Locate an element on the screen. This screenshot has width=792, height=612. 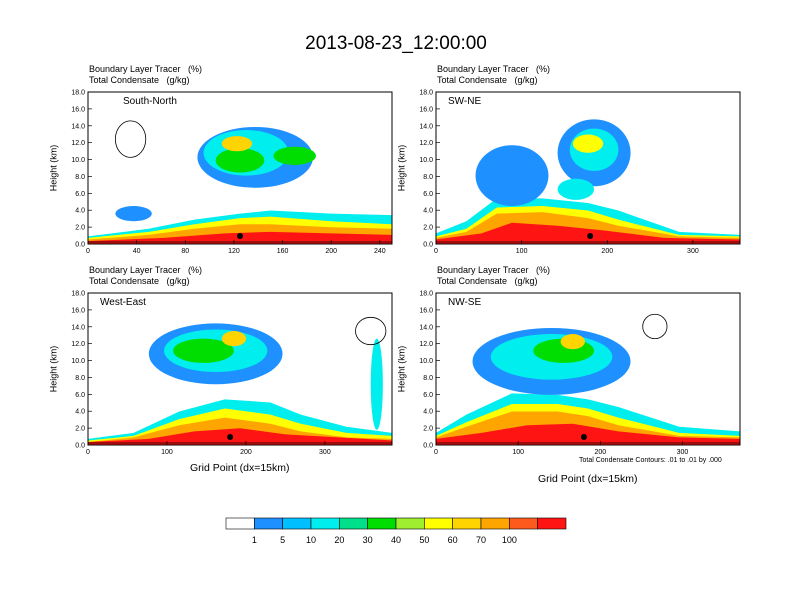
colorbar-label: 5 is located at coordinates (282, 540).